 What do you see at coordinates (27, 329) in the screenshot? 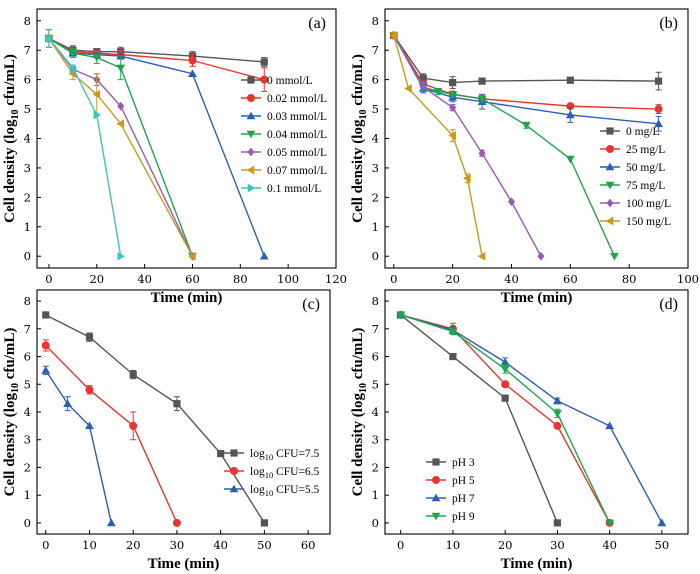
I see `y-tick-label: 7` at bounding box center [27, 329].